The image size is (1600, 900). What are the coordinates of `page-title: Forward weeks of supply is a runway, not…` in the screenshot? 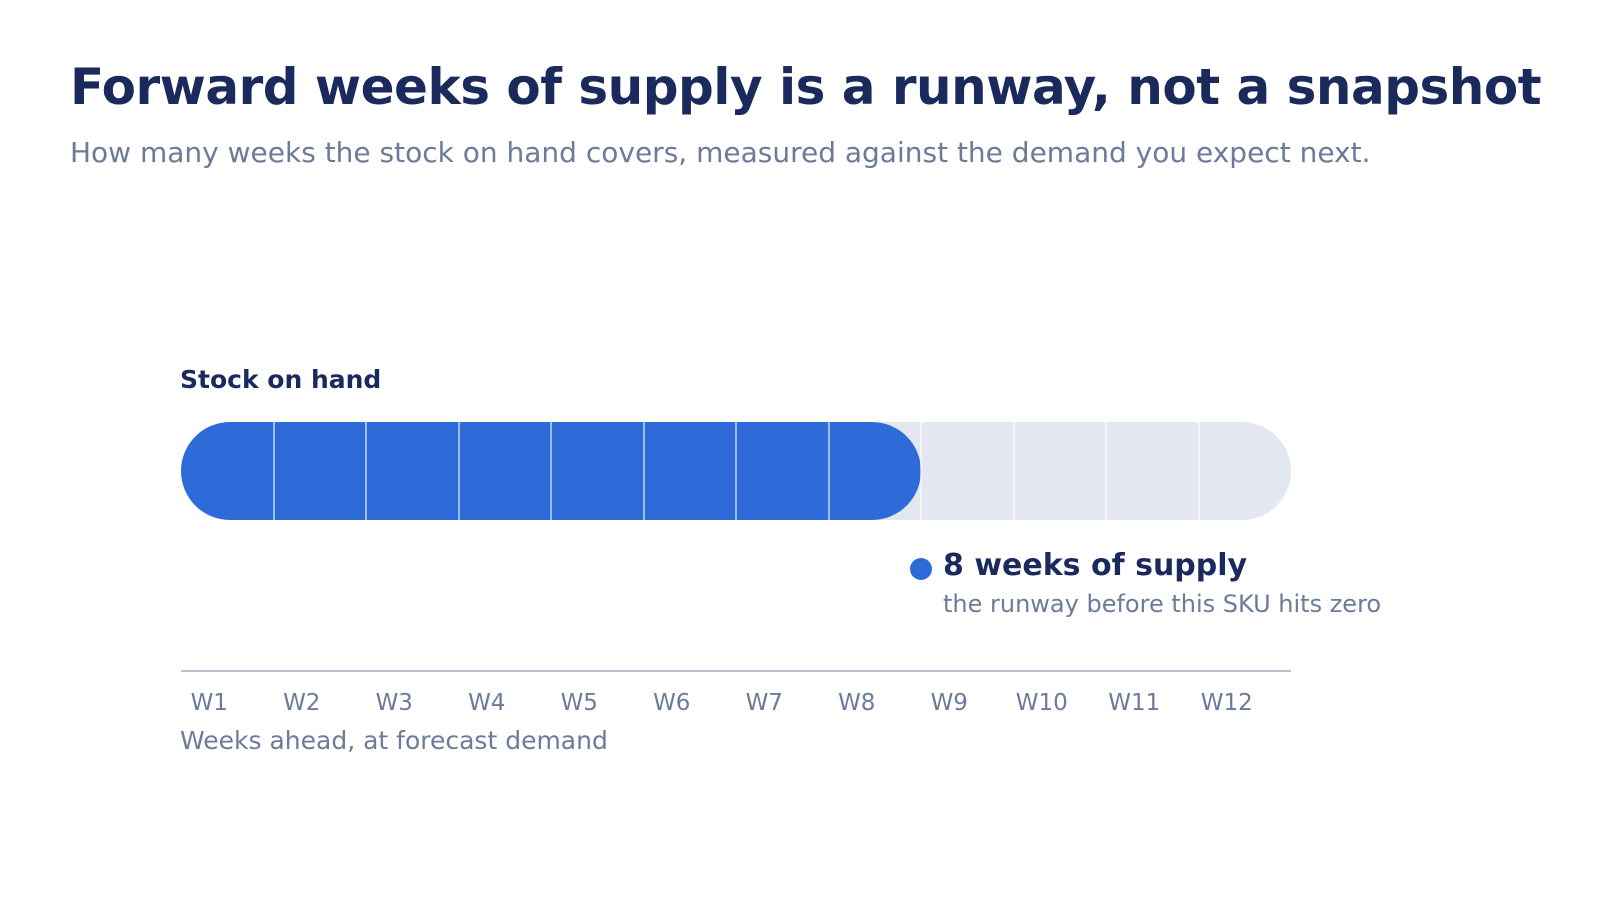 It's located at (806, 87).